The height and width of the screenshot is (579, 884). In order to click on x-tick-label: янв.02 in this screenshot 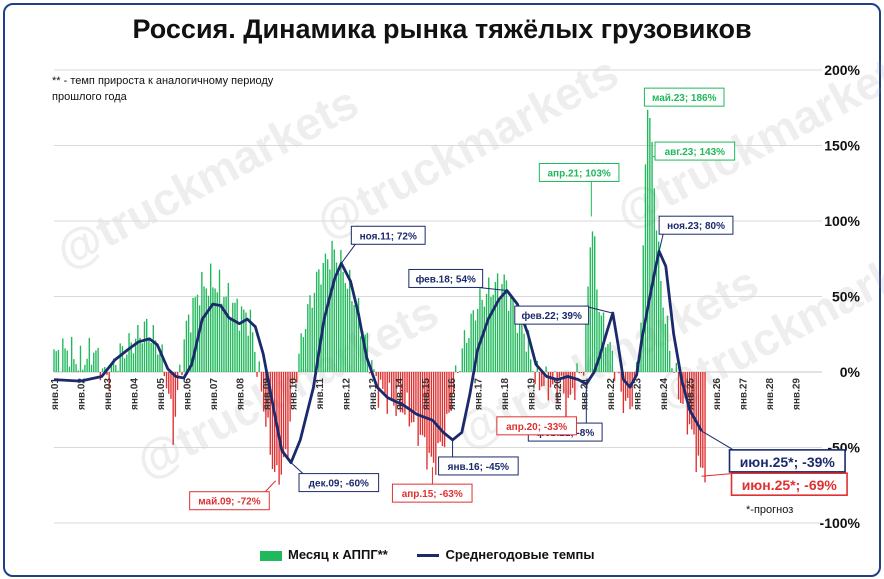, I will do `click(81, 394)`.